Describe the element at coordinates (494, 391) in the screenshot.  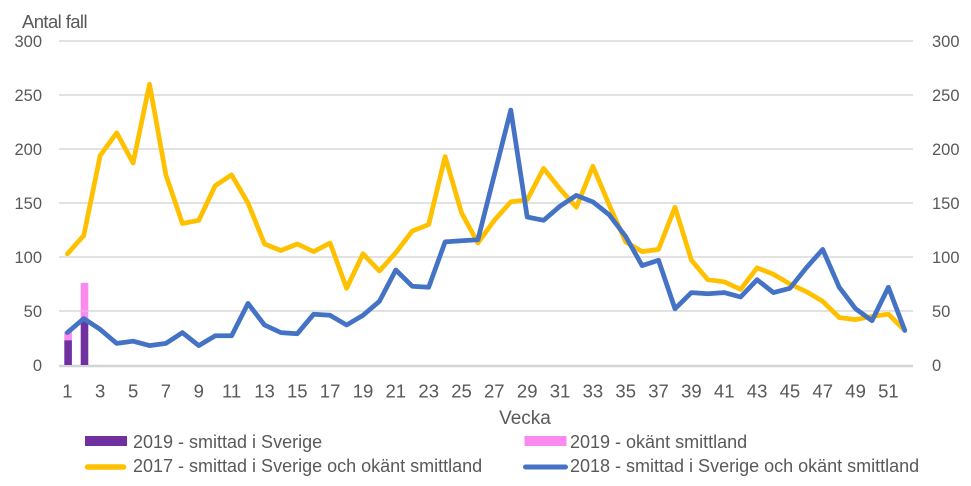
I see `svg-text: 27` at that location.